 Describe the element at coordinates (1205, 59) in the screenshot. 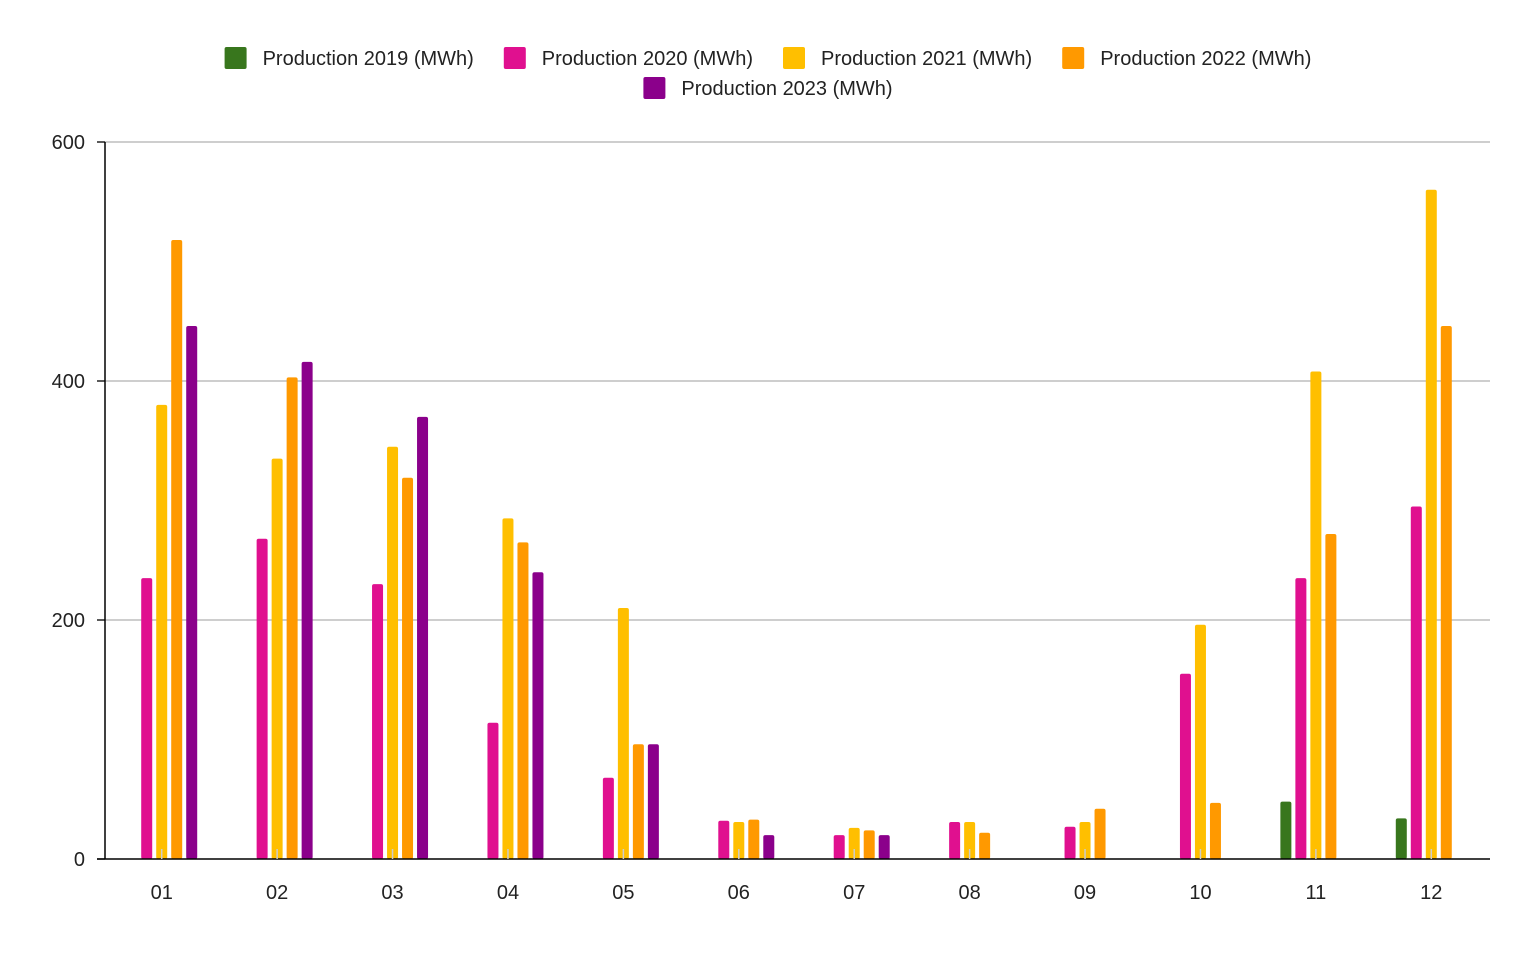

I see `legend-label: Production 2022 (MWh)` at that location.